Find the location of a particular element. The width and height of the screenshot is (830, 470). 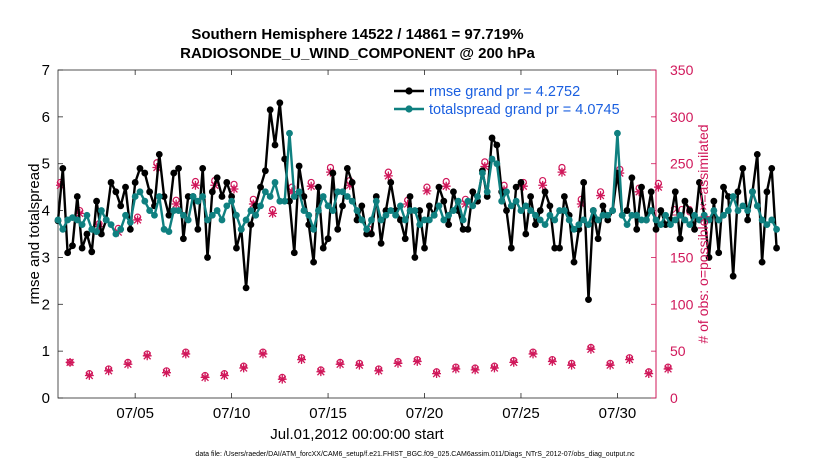

y-tick-label: 1 is located at coordinates (46, 351).